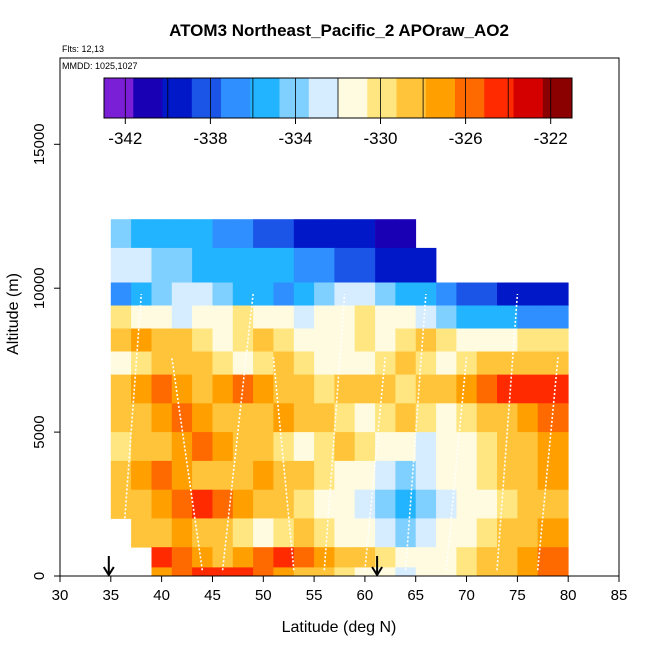  What do you see at coordinates (551, 138) in the screenshot?
I see `colorbar-tick-label: -322` at bounding box center [551, 138].